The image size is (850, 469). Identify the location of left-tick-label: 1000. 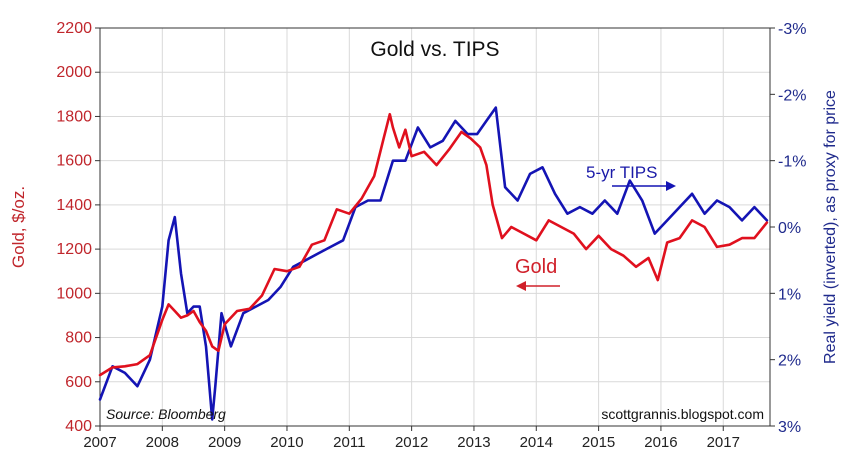
(74, 293).